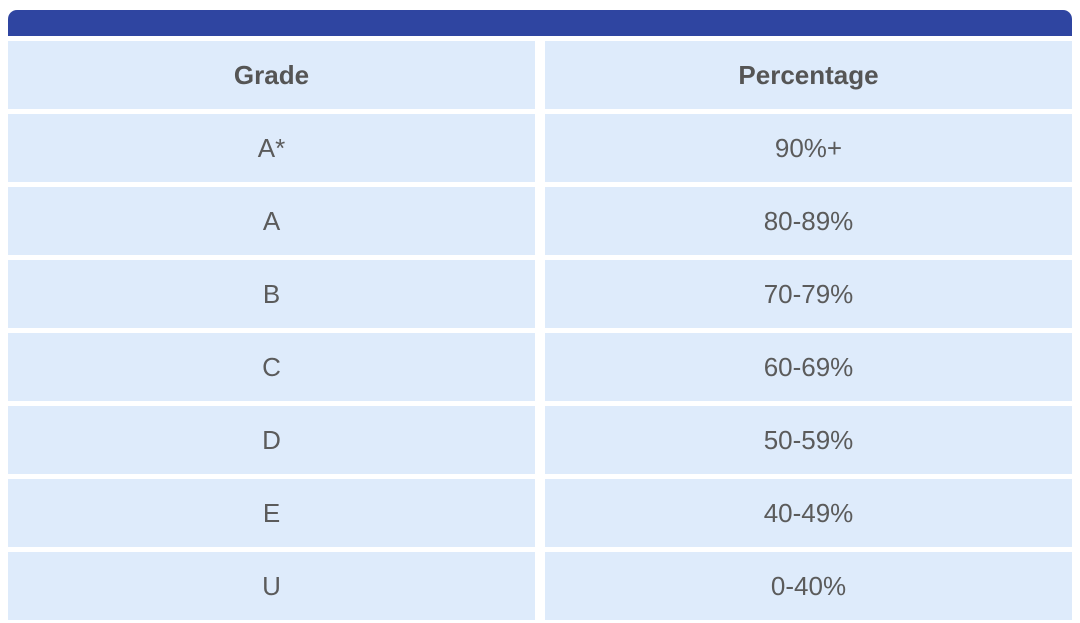 This screenshot has width=1080, height=623. Describe the element at coordinates (271, 221) in the screenshot. I see `cell-grade: A` at that location.